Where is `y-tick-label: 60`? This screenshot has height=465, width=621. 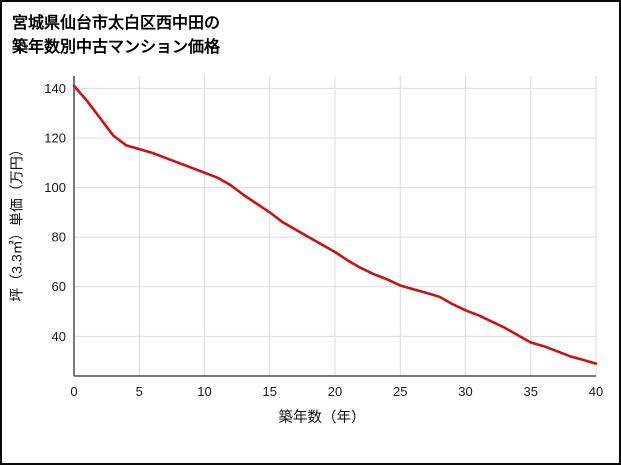
y-tick-label: 60 is located at coordinates (59, 286).